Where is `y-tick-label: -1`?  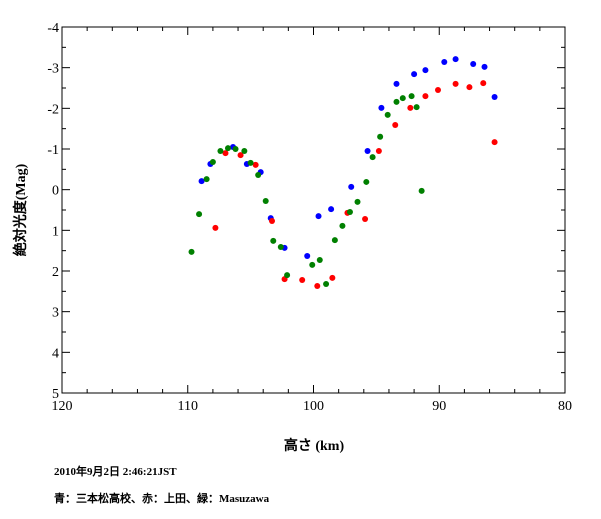 y-tick-label: -1 is located at coordinates (53, 150).